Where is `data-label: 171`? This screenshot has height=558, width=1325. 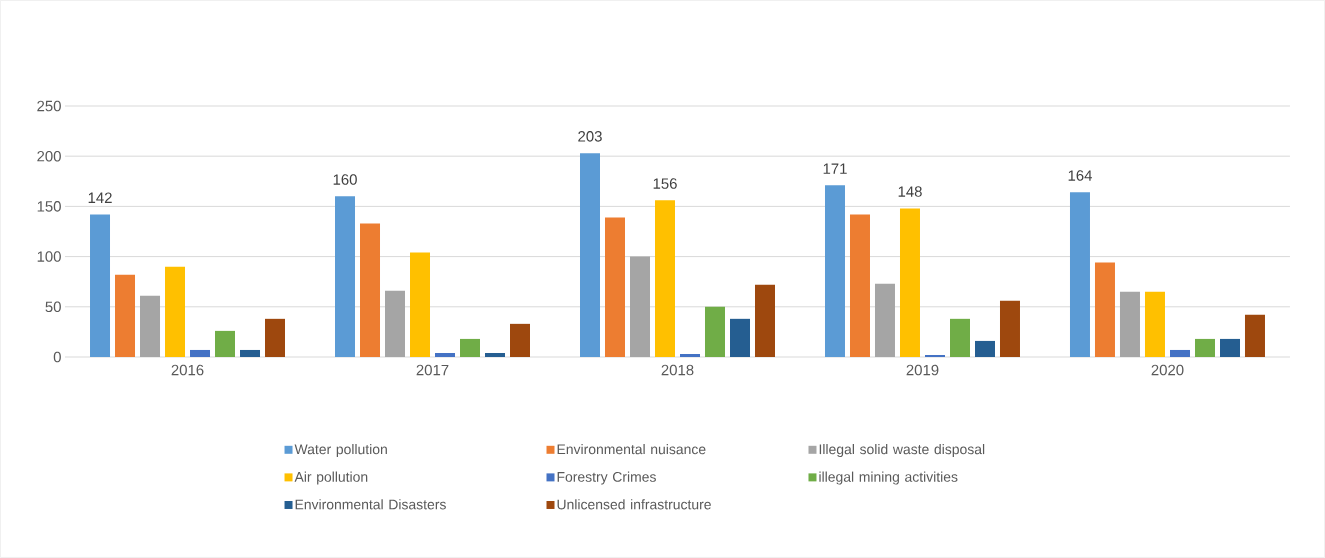
data-label: 171 is located at coordinates (835, 168).